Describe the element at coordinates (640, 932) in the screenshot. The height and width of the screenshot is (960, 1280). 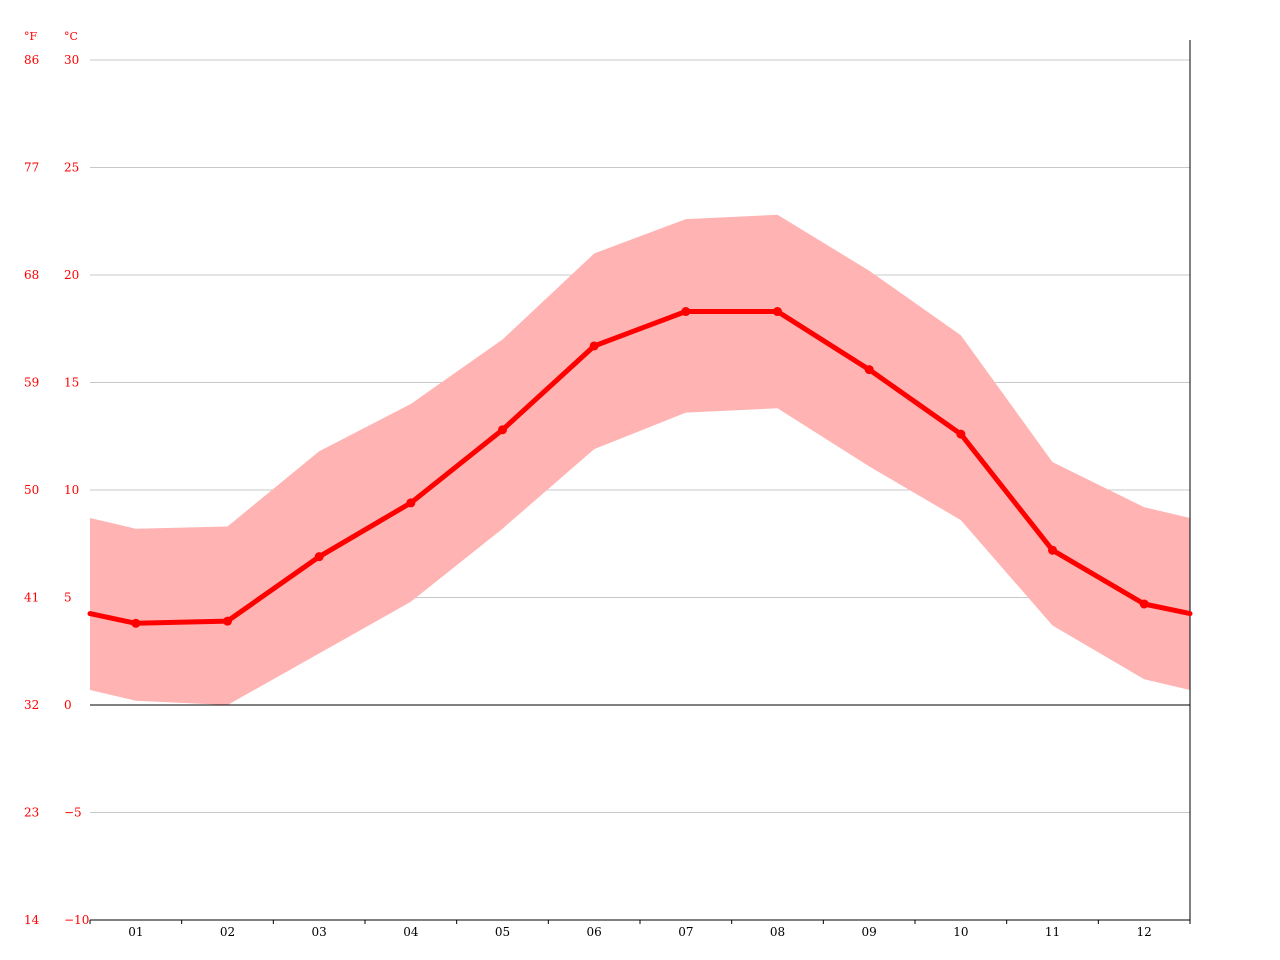
I see `x-tick-labels: 01 02 03 04 05 06 07 08 09 10 11 12` at that location.